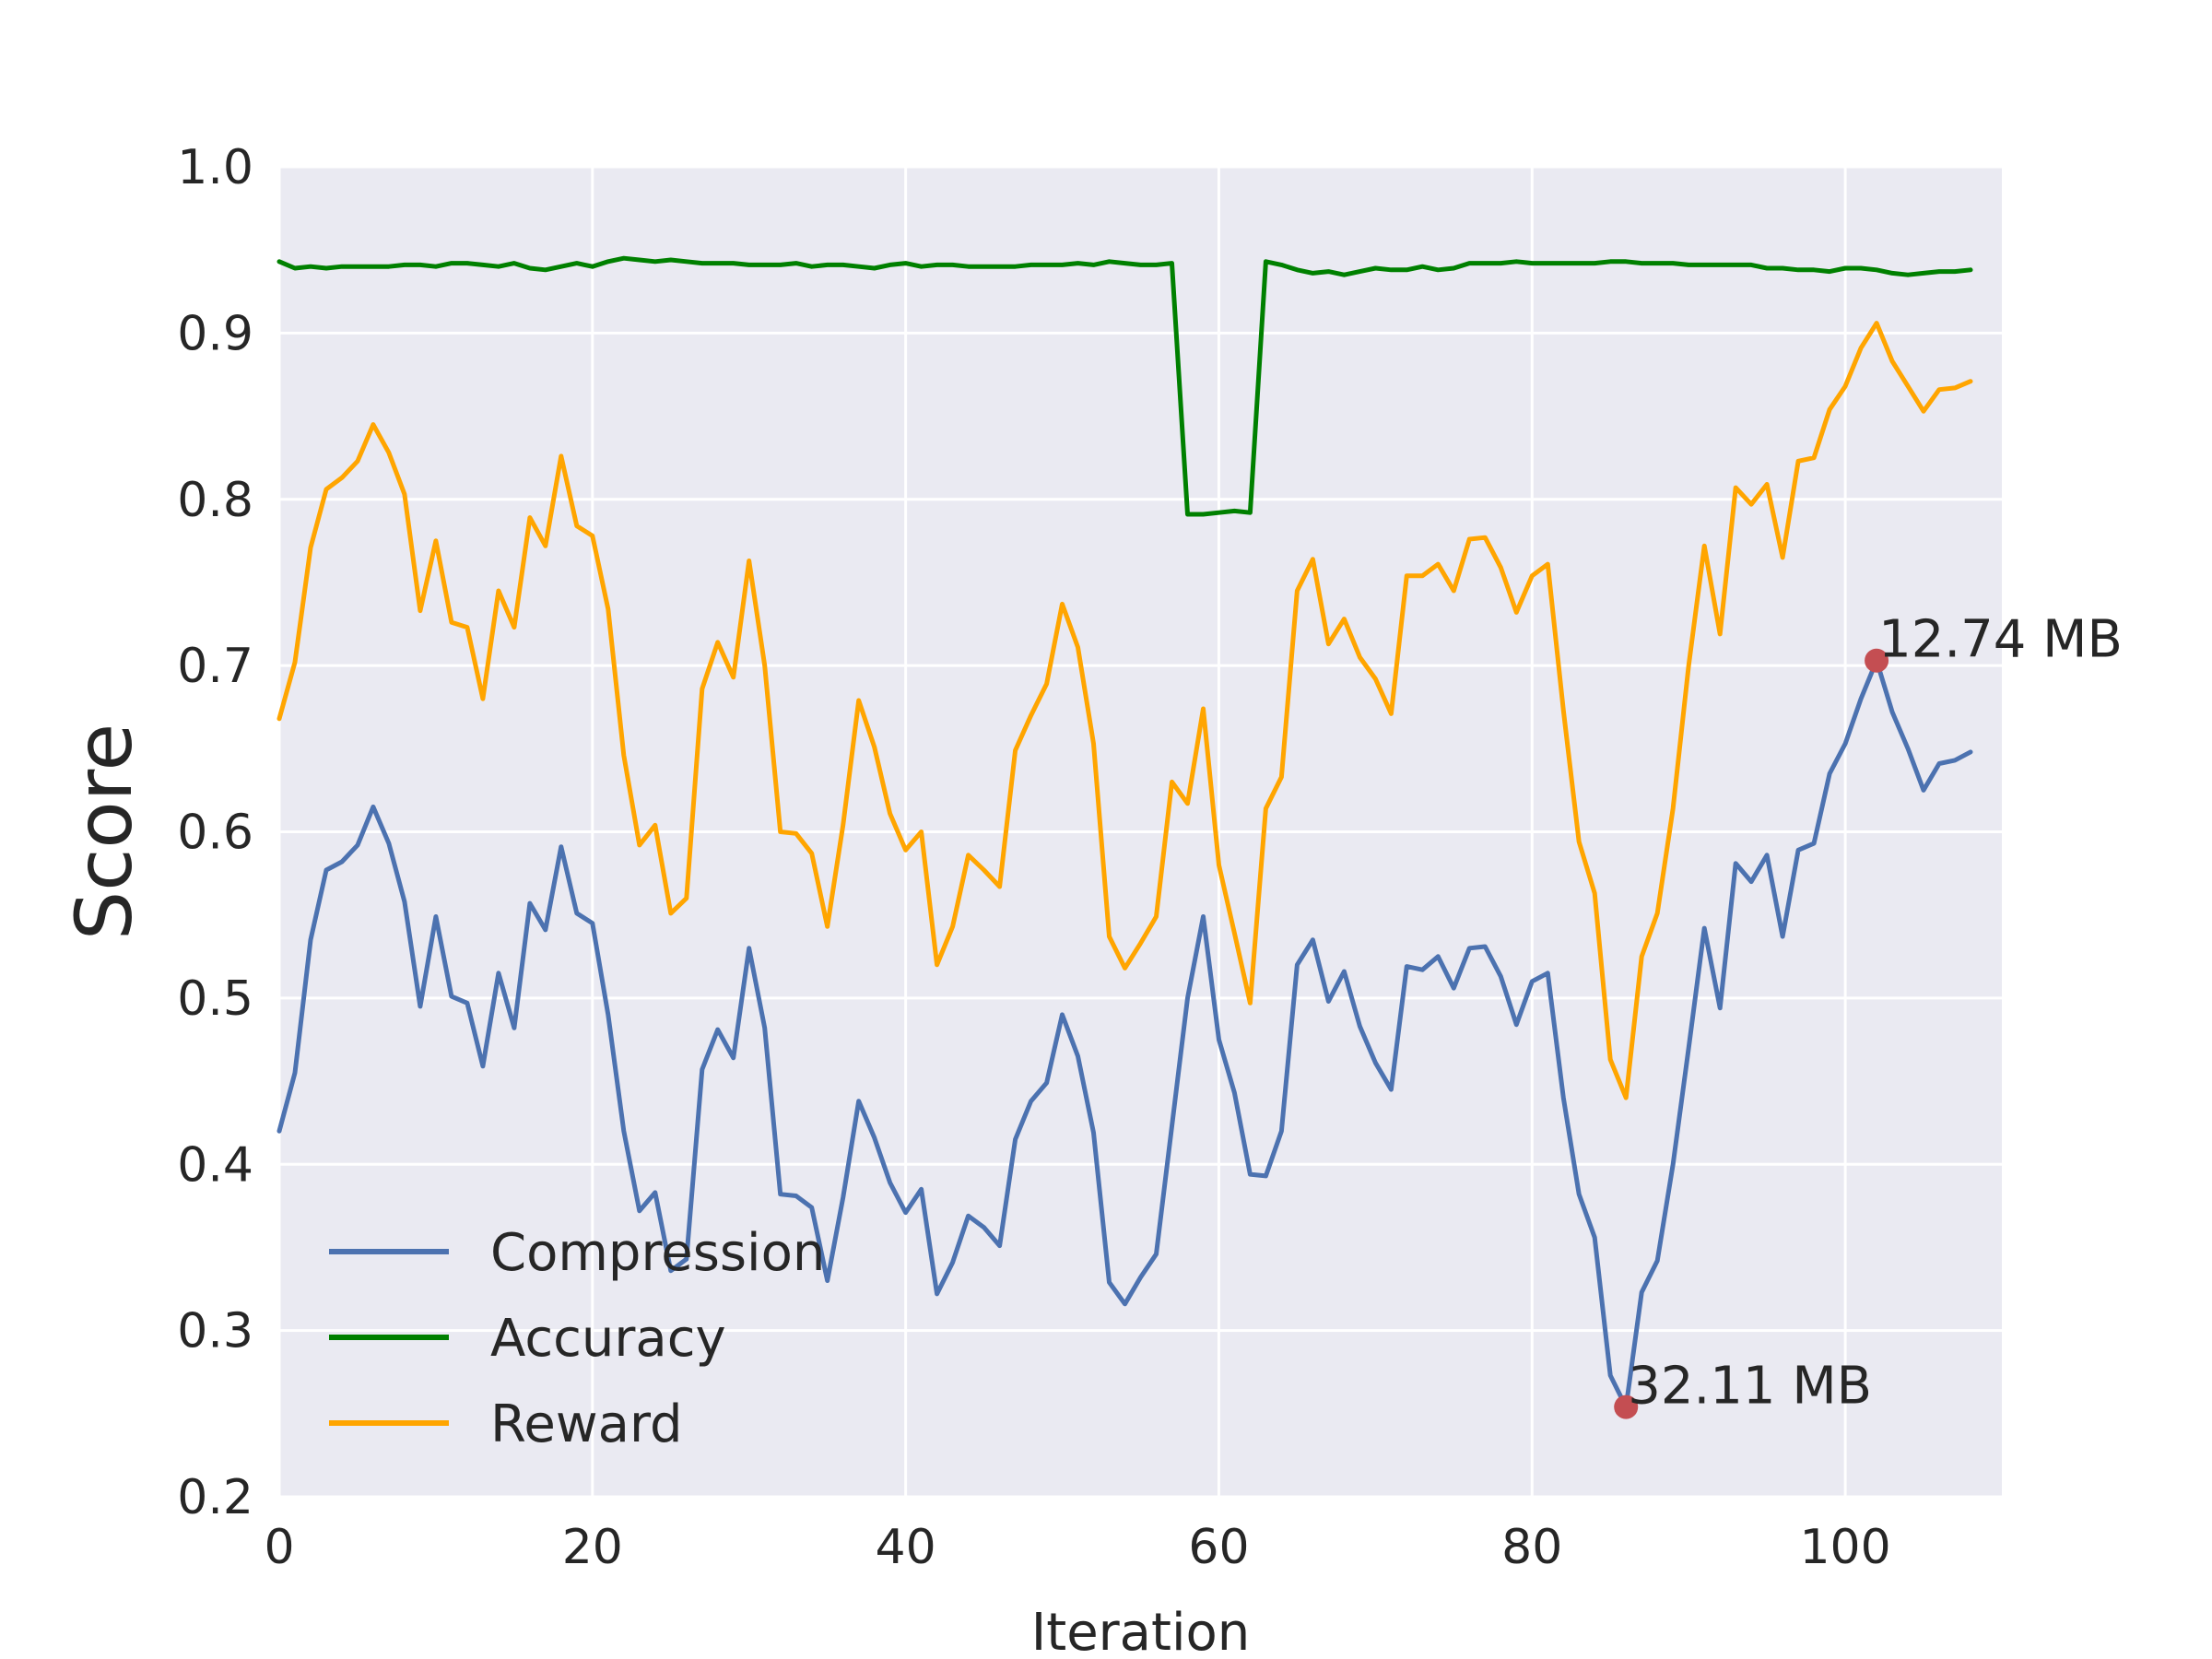 This screenshot has width=2212, height=1659. Describe the element at coordinates (2000, 640) in the screenshot. I see `annotation-label: 12.74 MB` at that location.